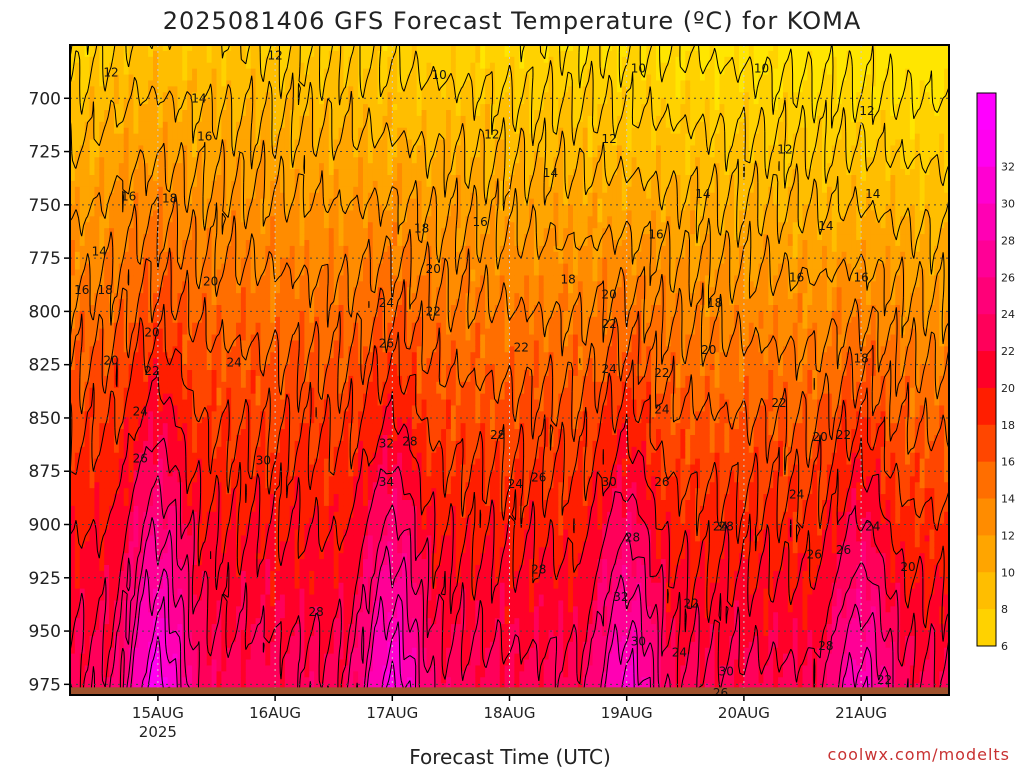  Describe the element at coordinates (158, 713) in the screenshot. I see `x-tick-label: 15AUG` at that location.